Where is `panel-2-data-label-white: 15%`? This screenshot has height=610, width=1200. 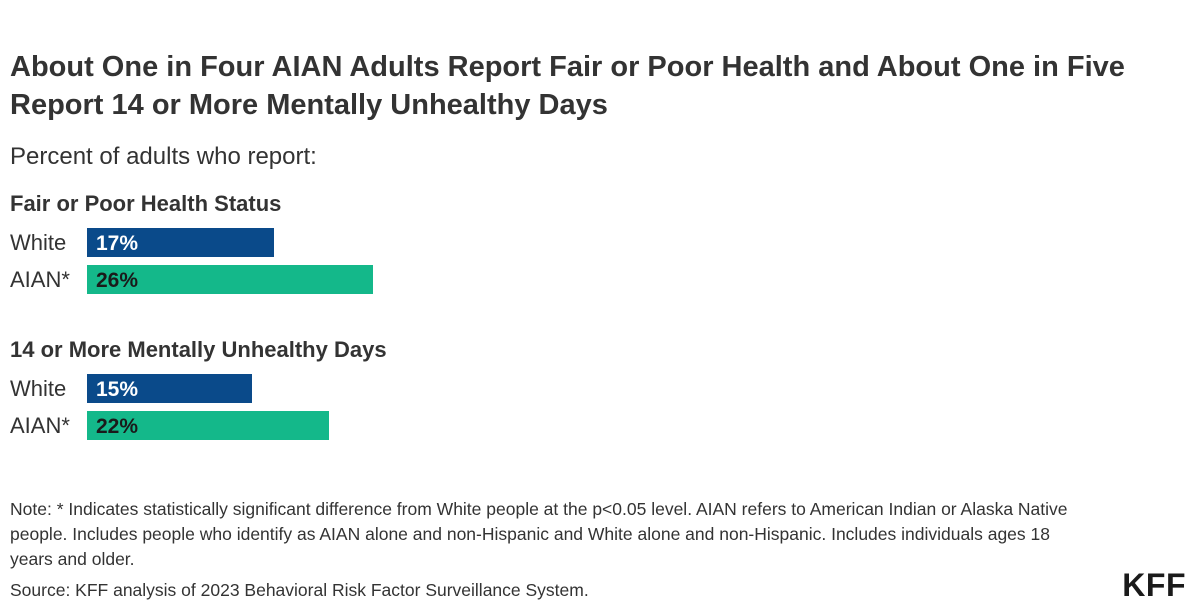
panel-2-data-label-white: 15% is located at coordinates (117, 389).